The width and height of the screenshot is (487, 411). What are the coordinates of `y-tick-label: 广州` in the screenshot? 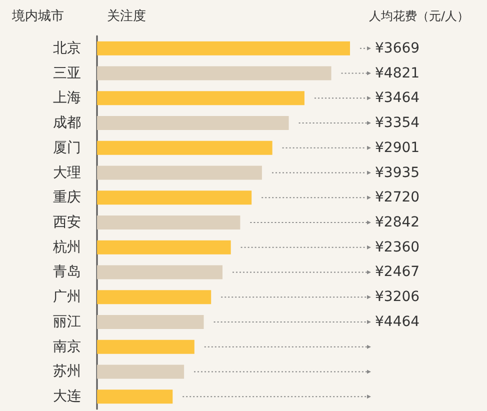 It's located at (67, 297).